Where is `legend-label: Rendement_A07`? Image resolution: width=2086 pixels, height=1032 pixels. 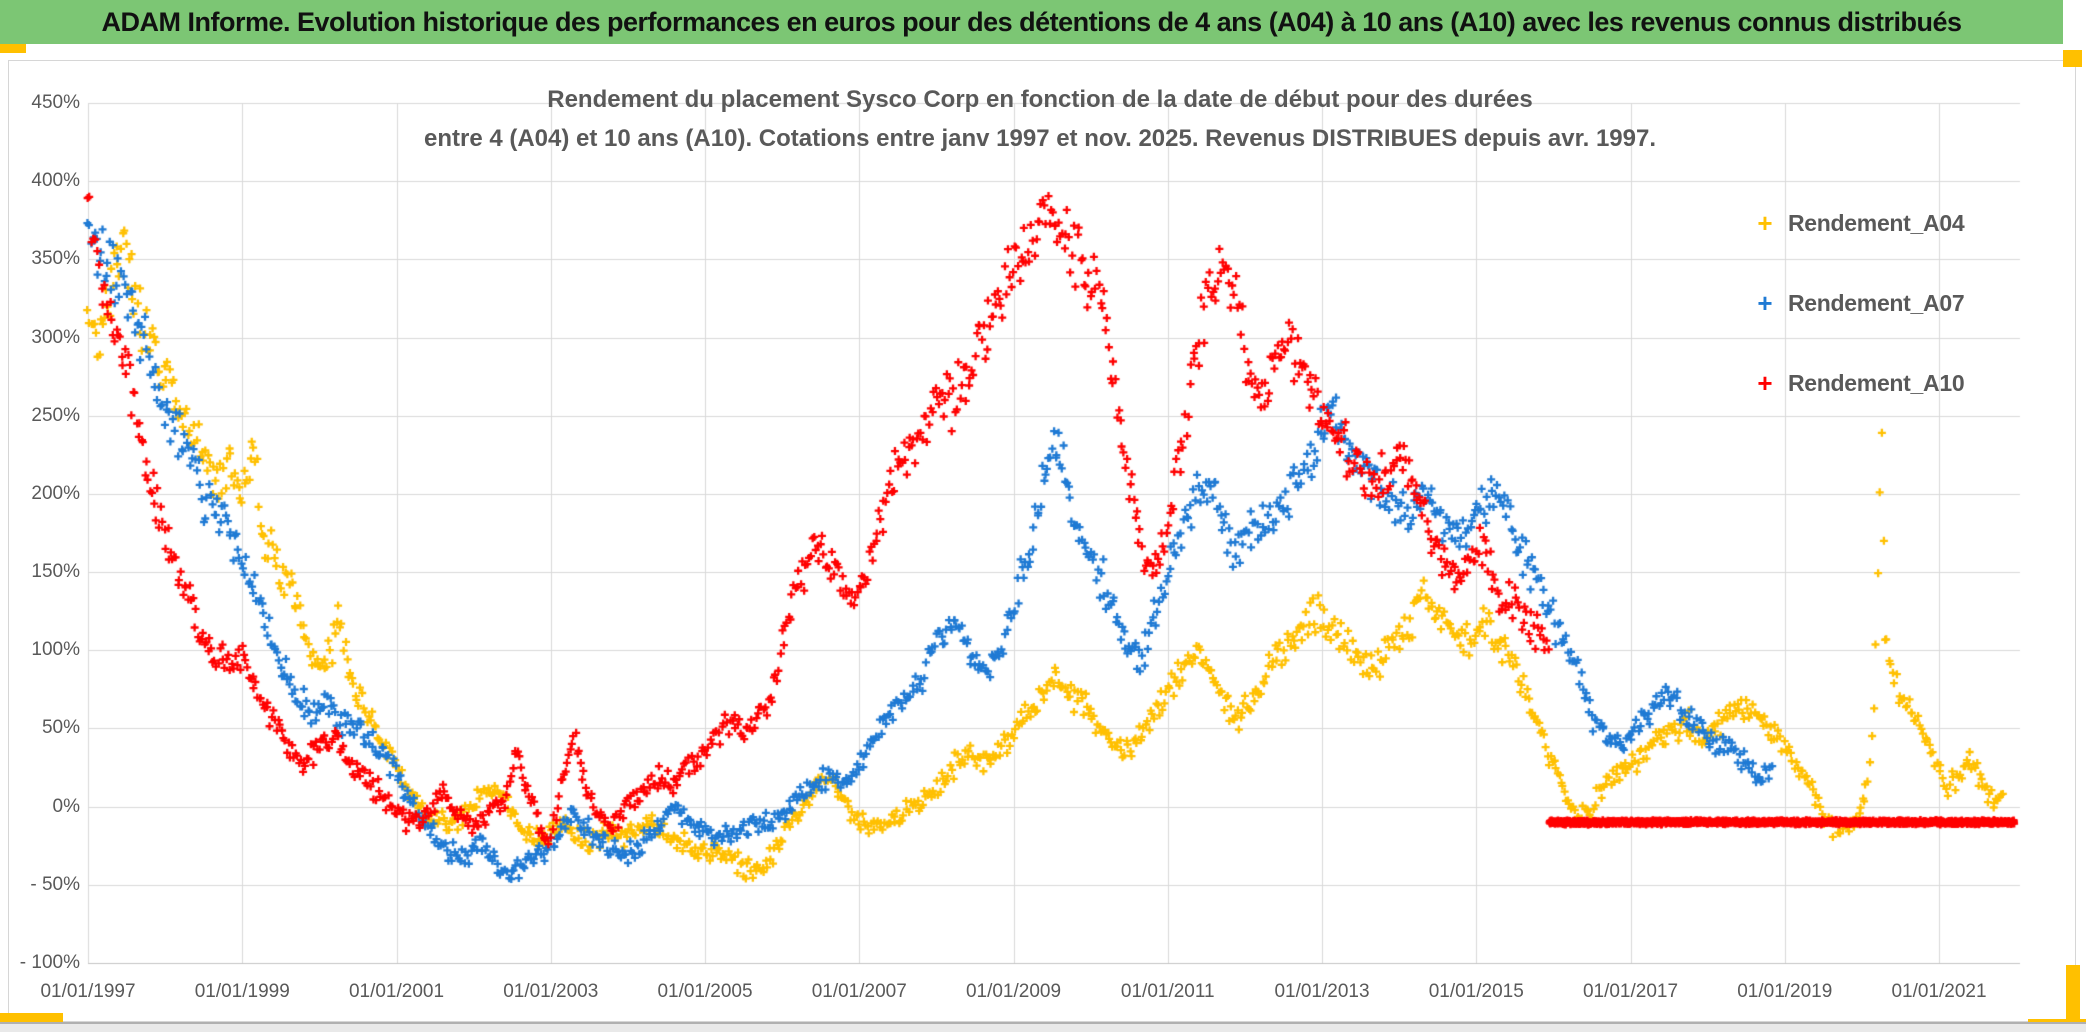
legend-label: Rendement_A07 is located at coordinates (1876, 302).